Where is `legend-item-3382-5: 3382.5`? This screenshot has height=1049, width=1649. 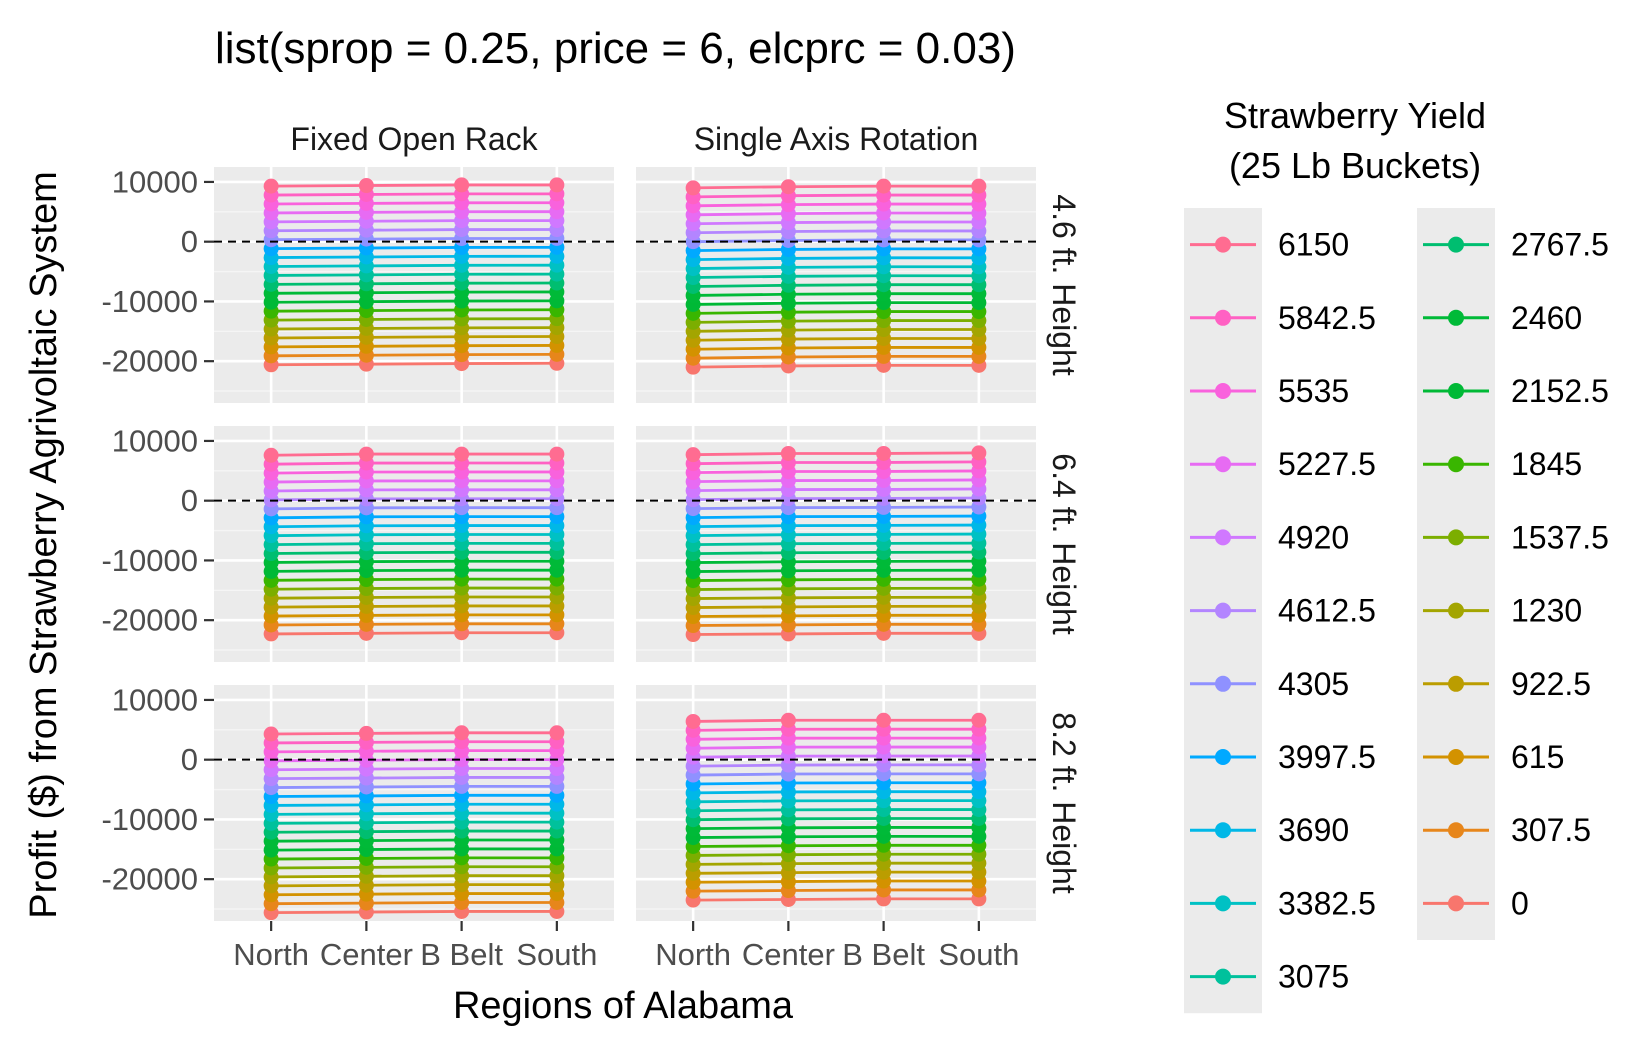 legend-item-3382-5: 3382.5 is located at coordinates (1283, 903).